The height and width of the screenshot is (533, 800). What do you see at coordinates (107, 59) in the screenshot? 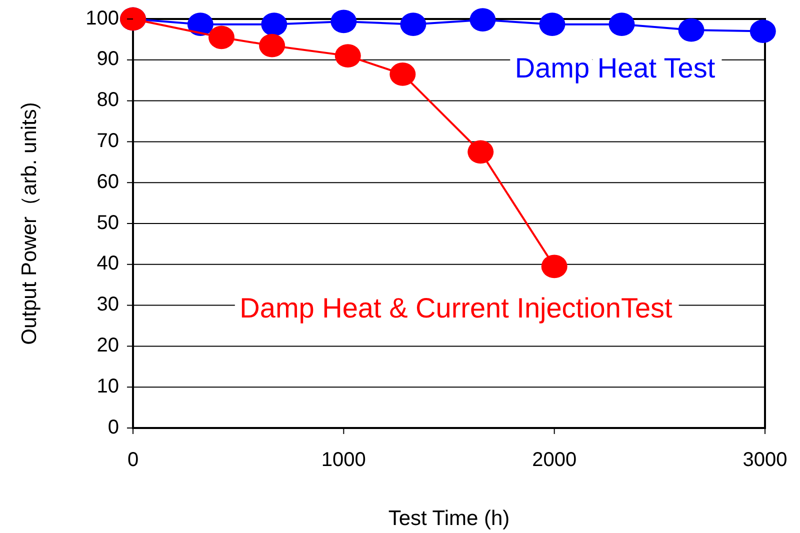
I see `y-tick-label: 90` at bounding box center [107, 59].